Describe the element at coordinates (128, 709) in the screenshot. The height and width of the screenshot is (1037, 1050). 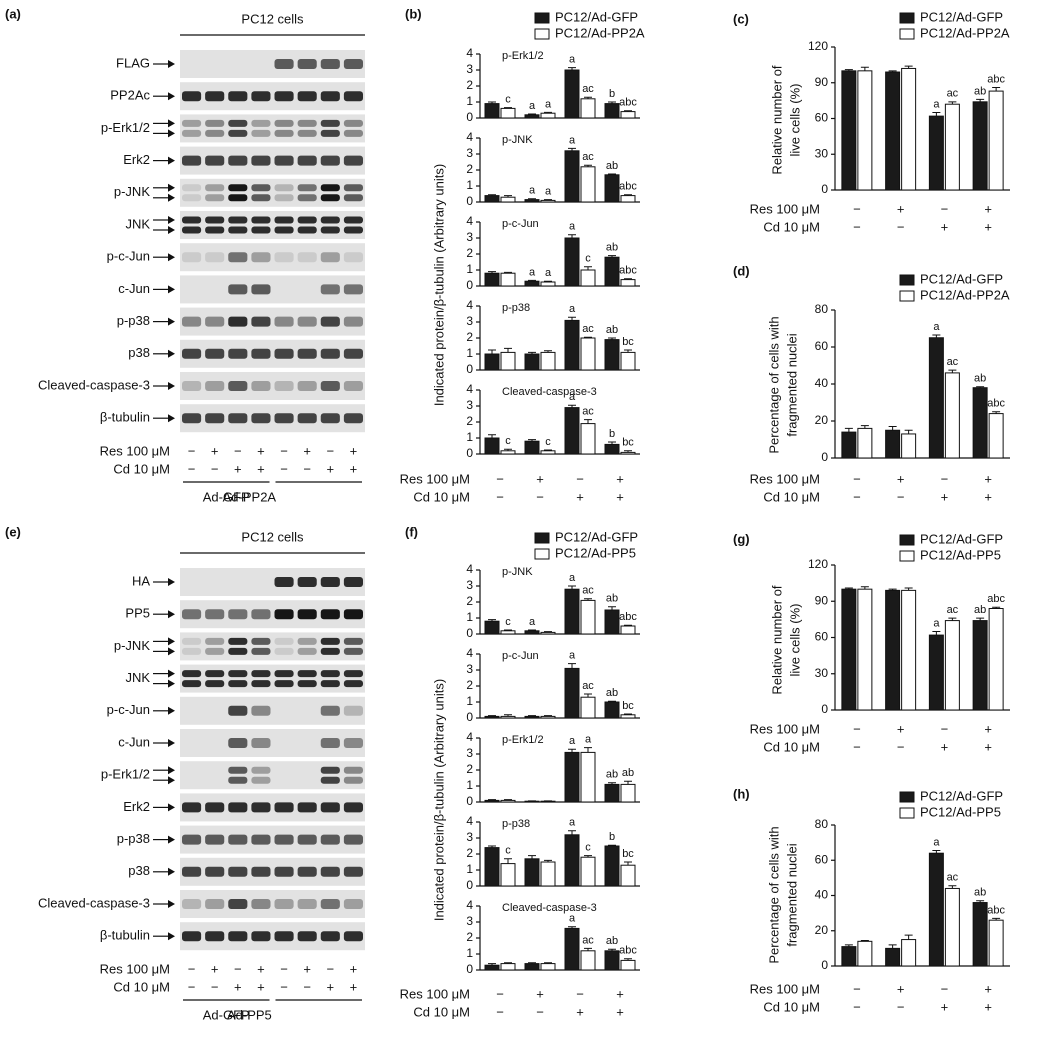
I see `blot-row-label: p-c-Jun` at that location.